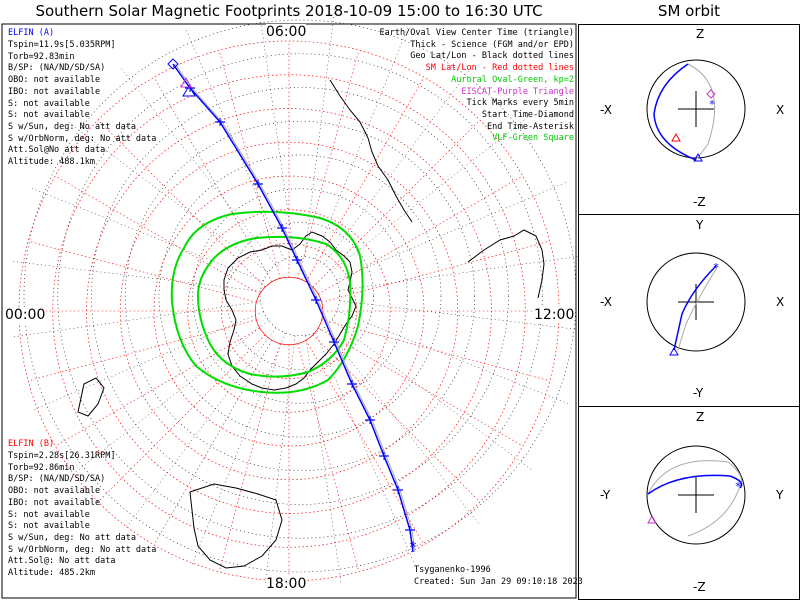 The width and height of the screenshot is (800, 600). I want to click on panel2-top-label: Y, so click(700, 225).